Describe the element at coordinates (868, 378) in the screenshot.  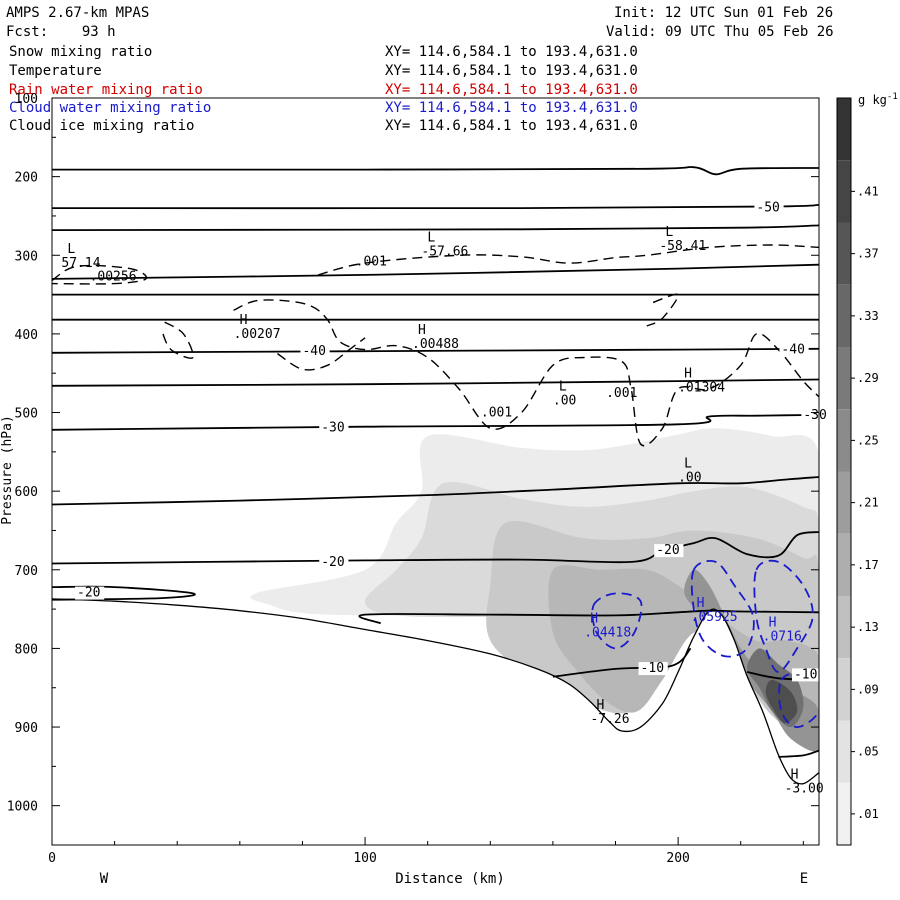
I see `colorbar-label: .29` at that location.